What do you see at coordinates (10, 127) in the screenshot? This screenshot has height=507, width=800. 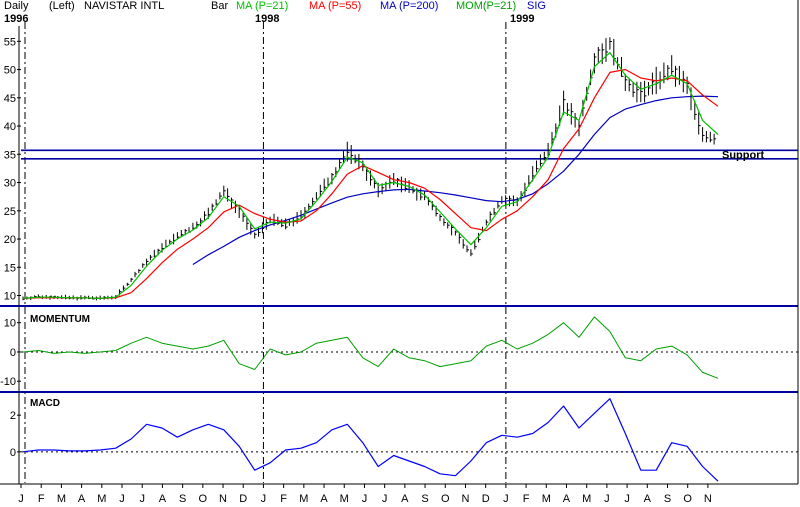 I see `price-y-tick-label: 40` at bounding box center [10, 127].